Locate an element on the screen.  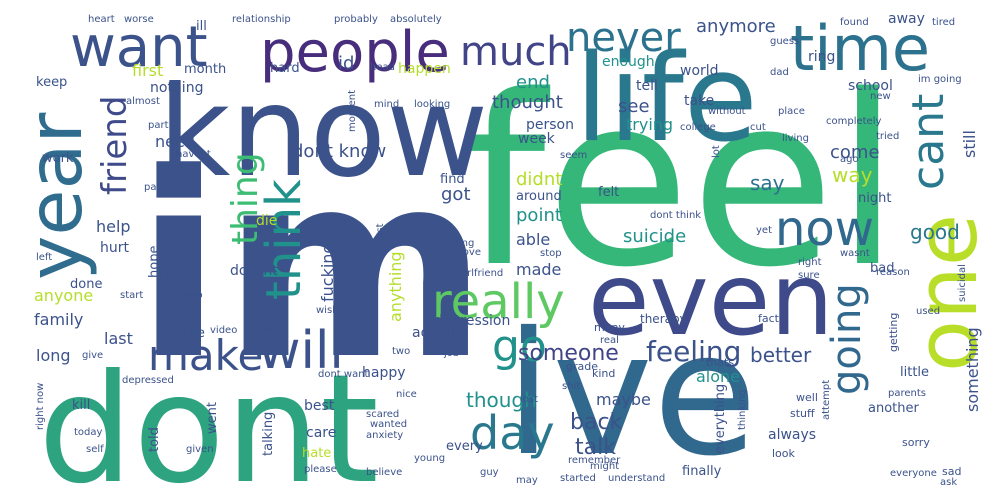
word-happen: happen is located at coordinates (424, 69).